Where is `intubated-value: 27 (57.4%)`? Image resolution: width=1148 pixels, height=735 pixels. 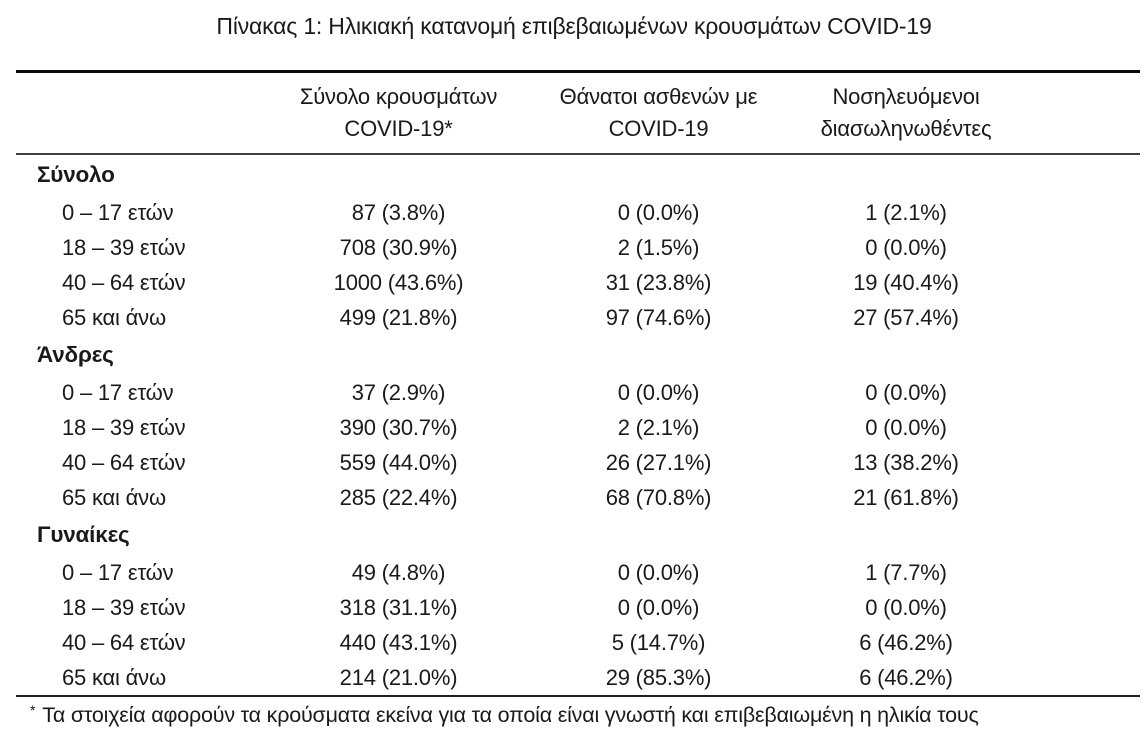
intubated-value: 27 (57.4%) is located at coordinates (906, 317).